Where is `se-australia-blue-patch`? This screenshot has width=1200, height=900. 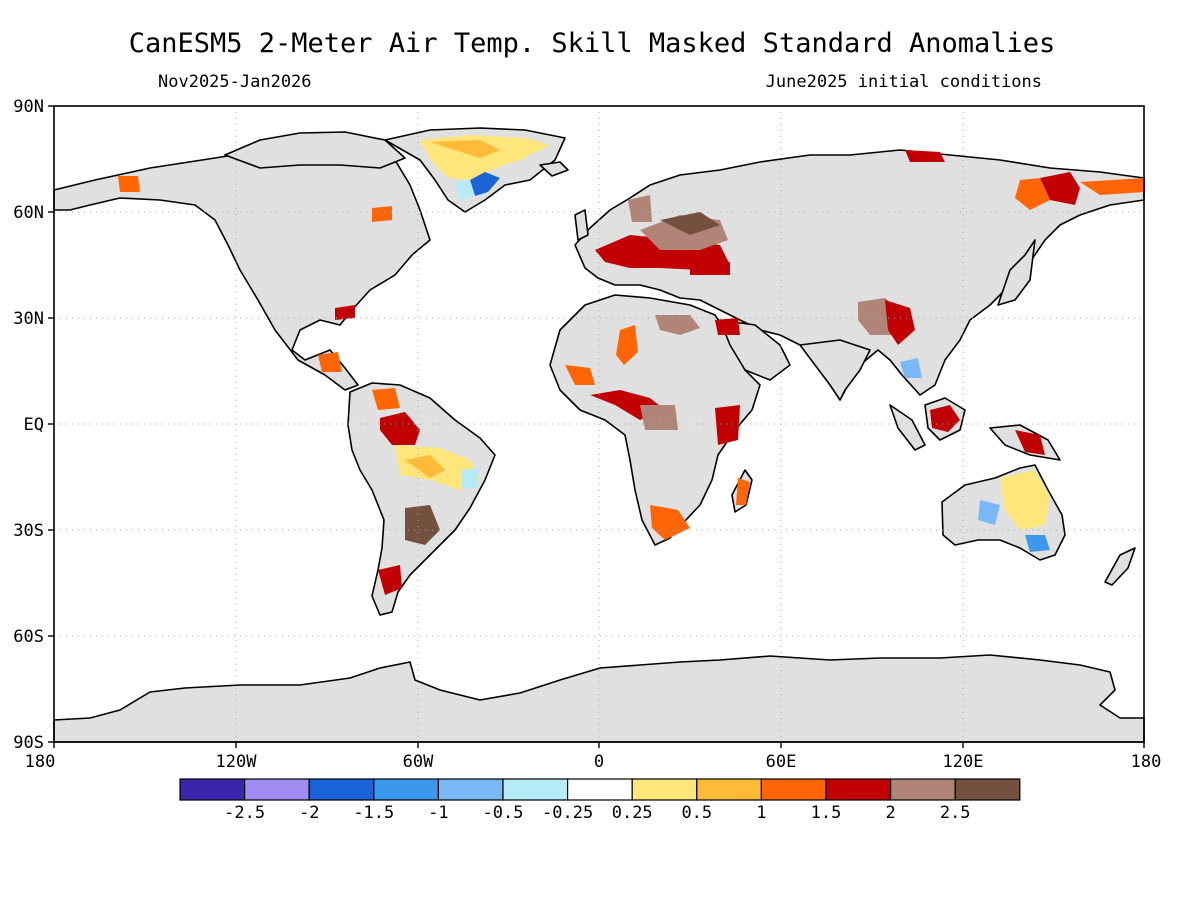
se-australia-blue-patch is located at coordinates (1037, 543).